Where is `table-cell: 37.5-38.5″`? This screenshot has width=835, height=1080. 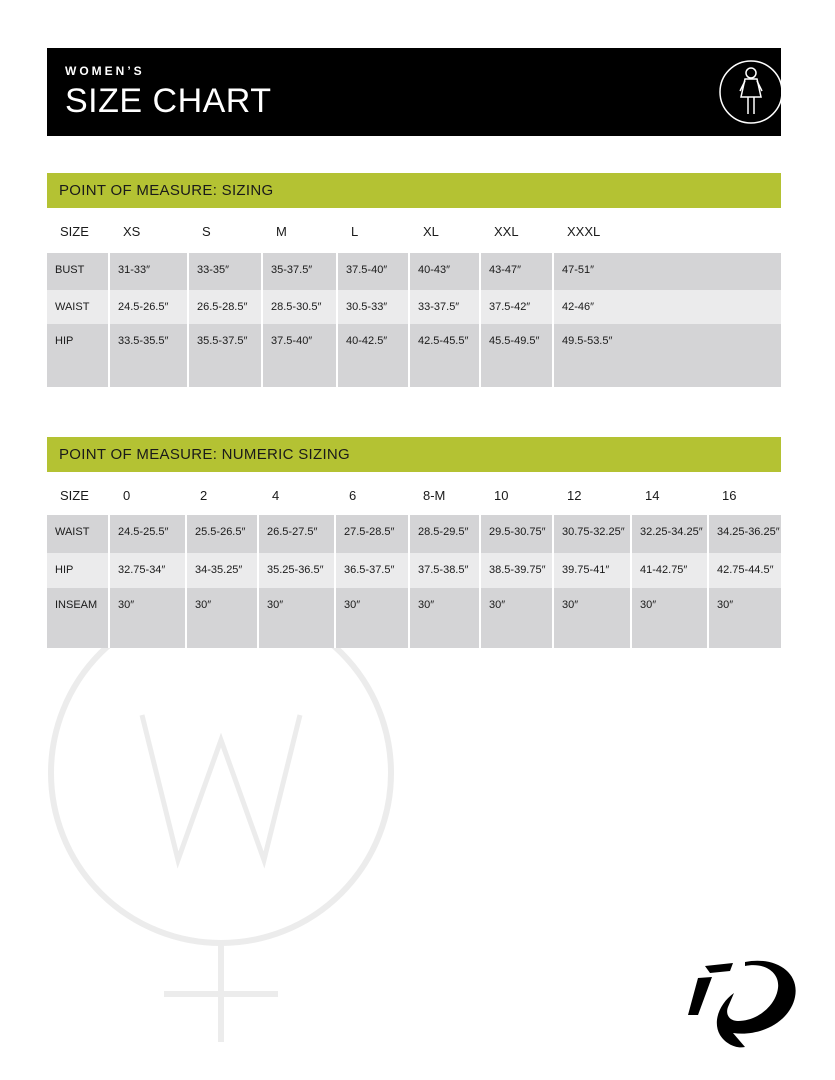 table-cell: 37.5-38.5″ is located at coordinates (445, 570).